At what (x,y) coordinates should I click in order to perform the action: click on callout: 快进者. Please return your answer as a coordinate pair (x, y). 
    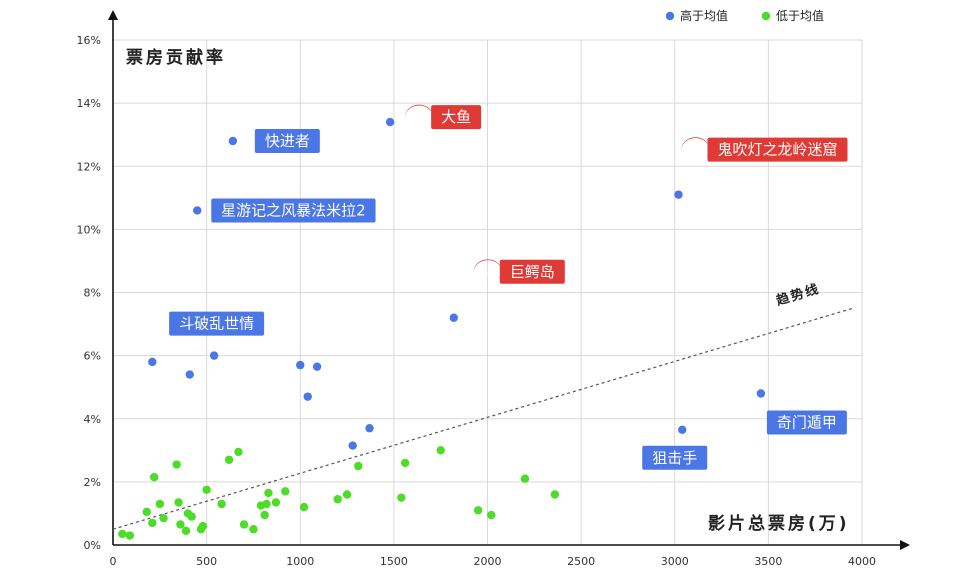
    Looking at the image, I should click on (287, 141).